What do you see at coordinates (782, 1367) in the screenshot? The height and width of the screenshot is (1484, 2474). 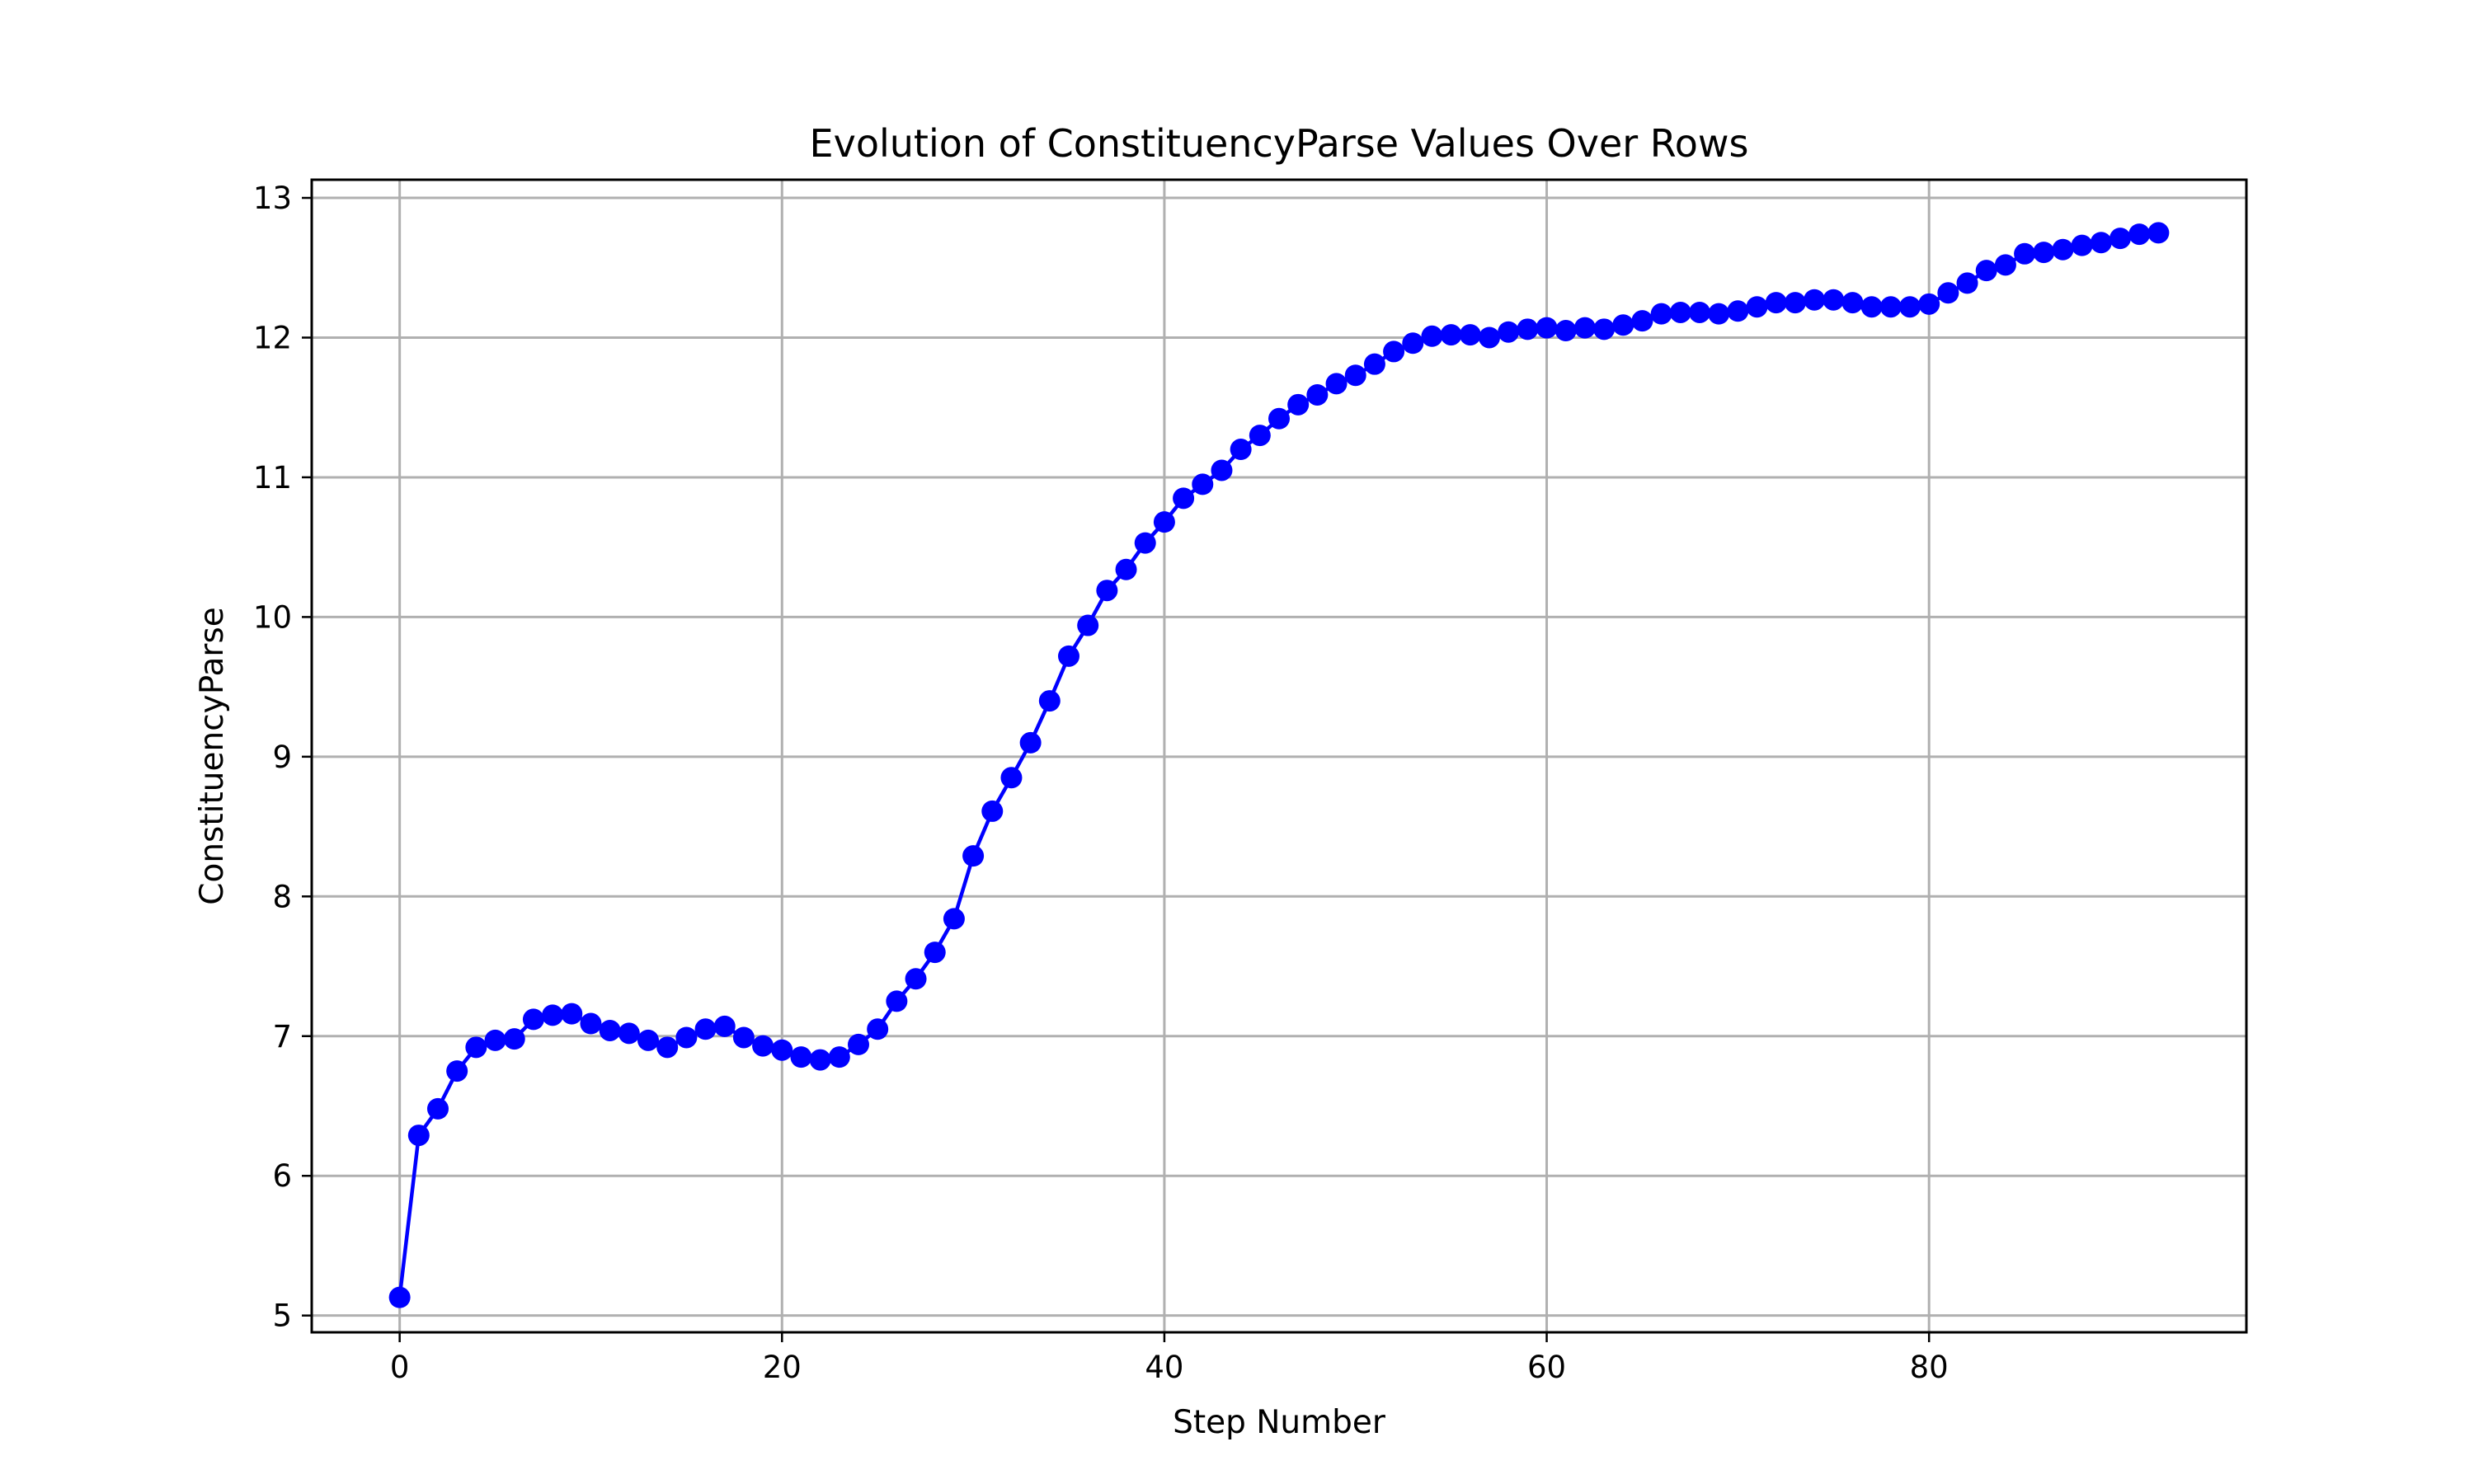 I see `x-tick-label: 20` at bounding box center [782, 1367].